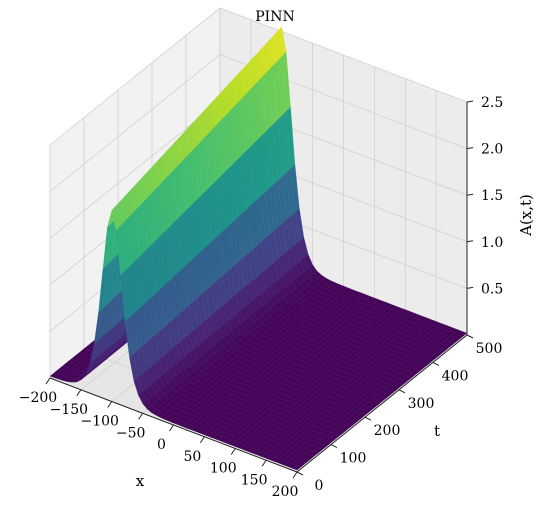 This screenshot has width=550, height=514. I want to click on x-tick-label: 0, so click(161, 445).